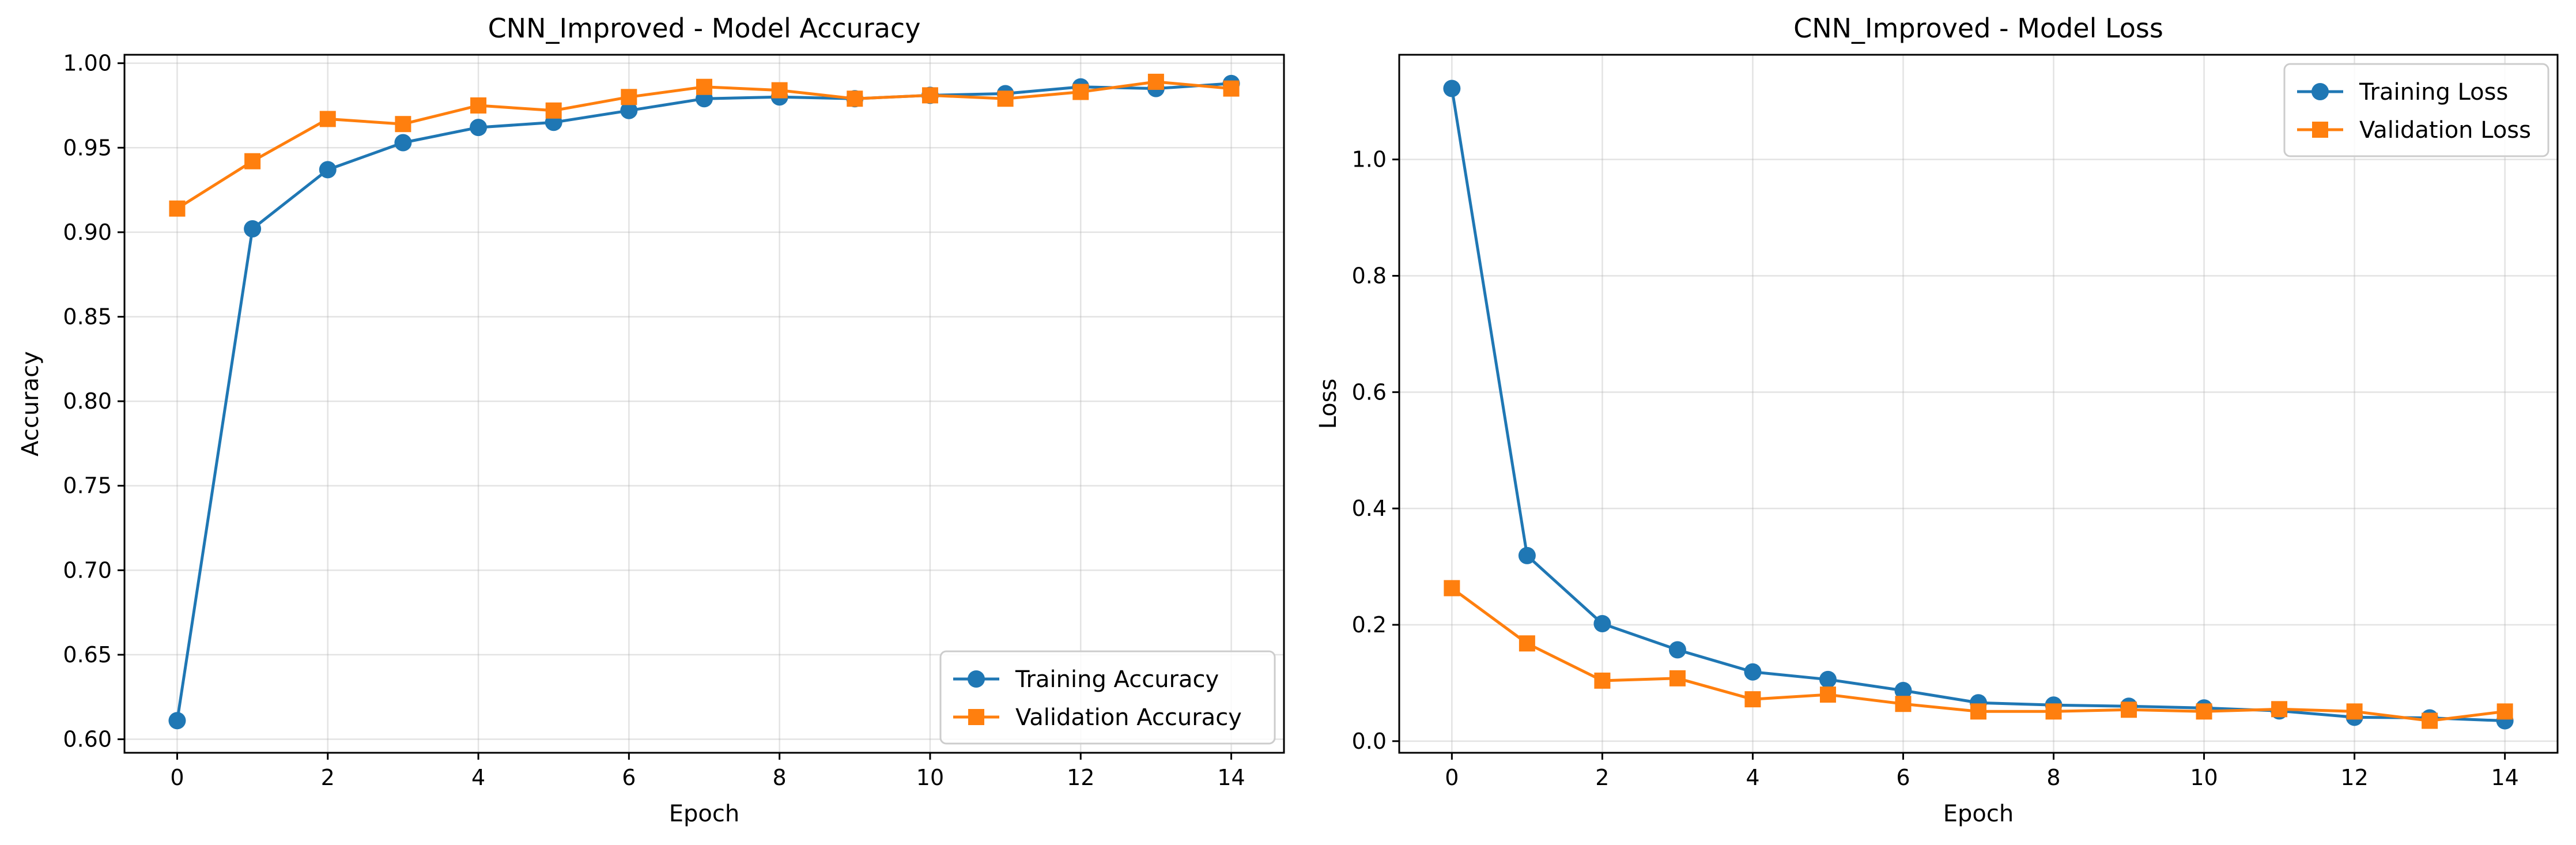  I want to click on legend-label: Training Loss, so click(2433, 92).